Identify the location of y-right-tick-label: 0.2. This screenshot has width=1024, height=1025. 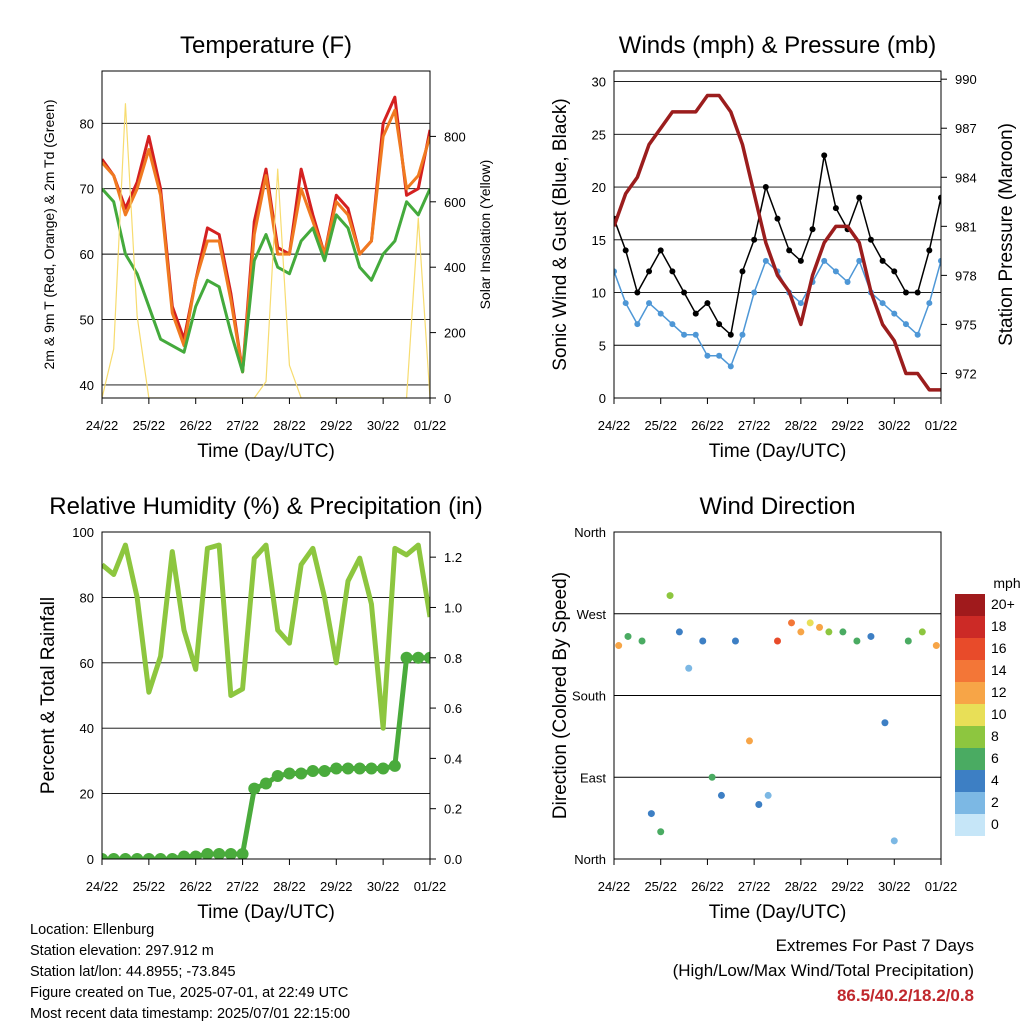
(453, 809).